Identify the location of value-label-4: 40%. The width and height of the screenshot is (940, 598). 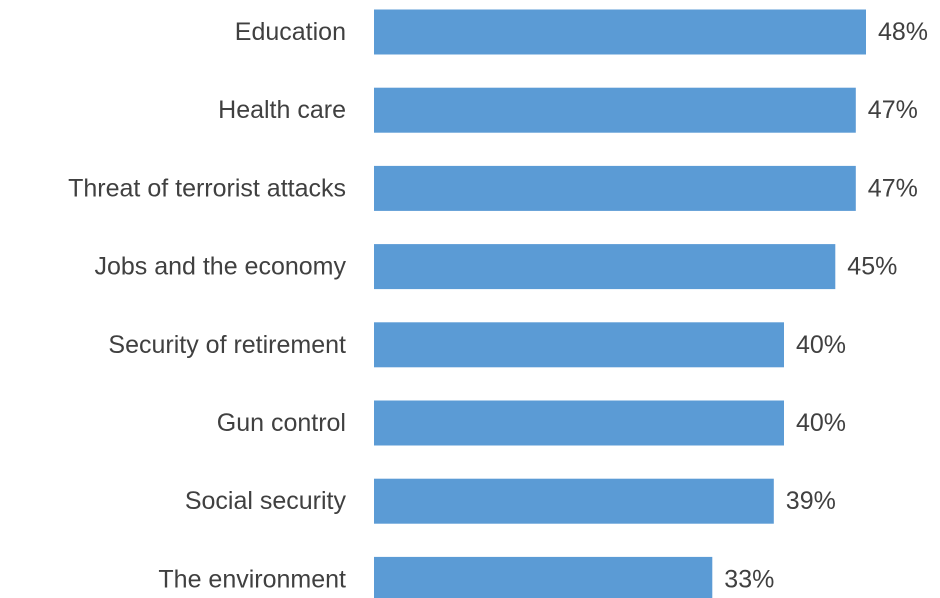
(821, 345).